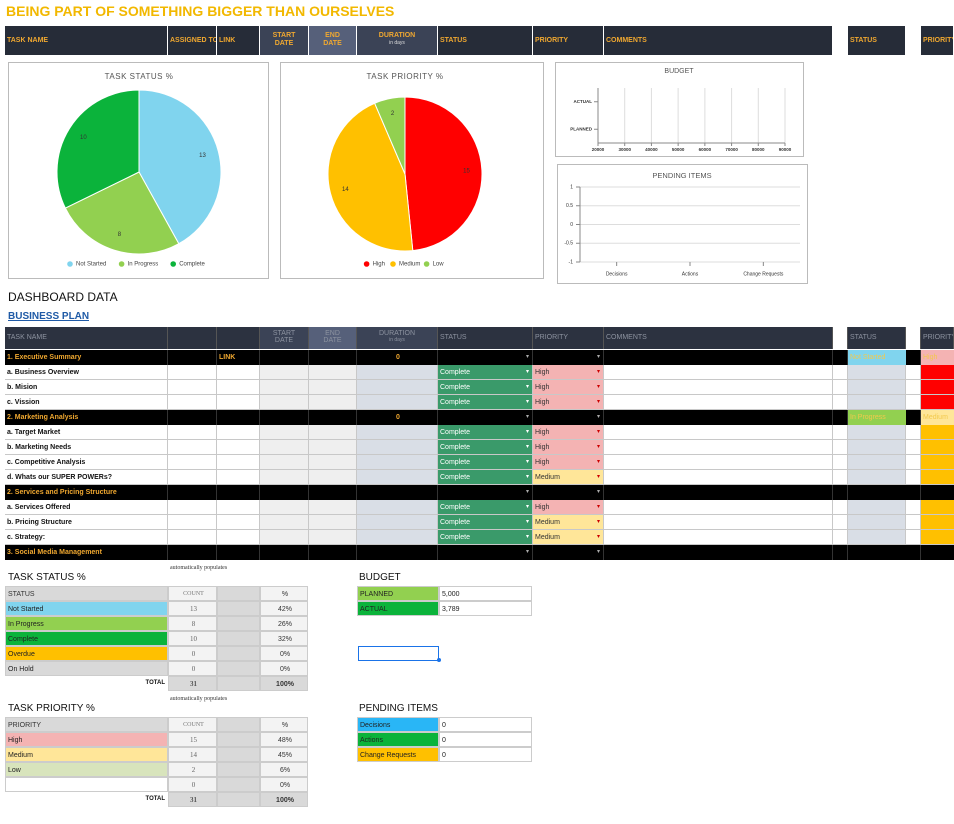 This screenshot has height=824, width=954. Describe the element at coordinates (192, 724) in the screenshot. I see `header-cell: COUNT` at that location.